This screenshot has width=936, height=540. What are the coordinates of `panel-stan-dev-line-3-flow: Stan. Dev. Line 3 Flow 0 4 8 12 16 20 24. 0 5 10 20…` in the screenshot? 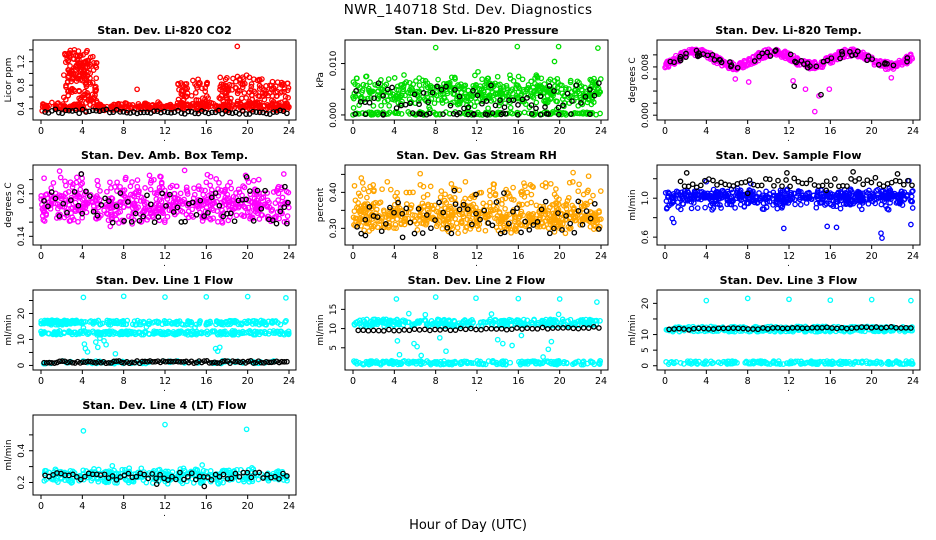 It's located at (774, 334).